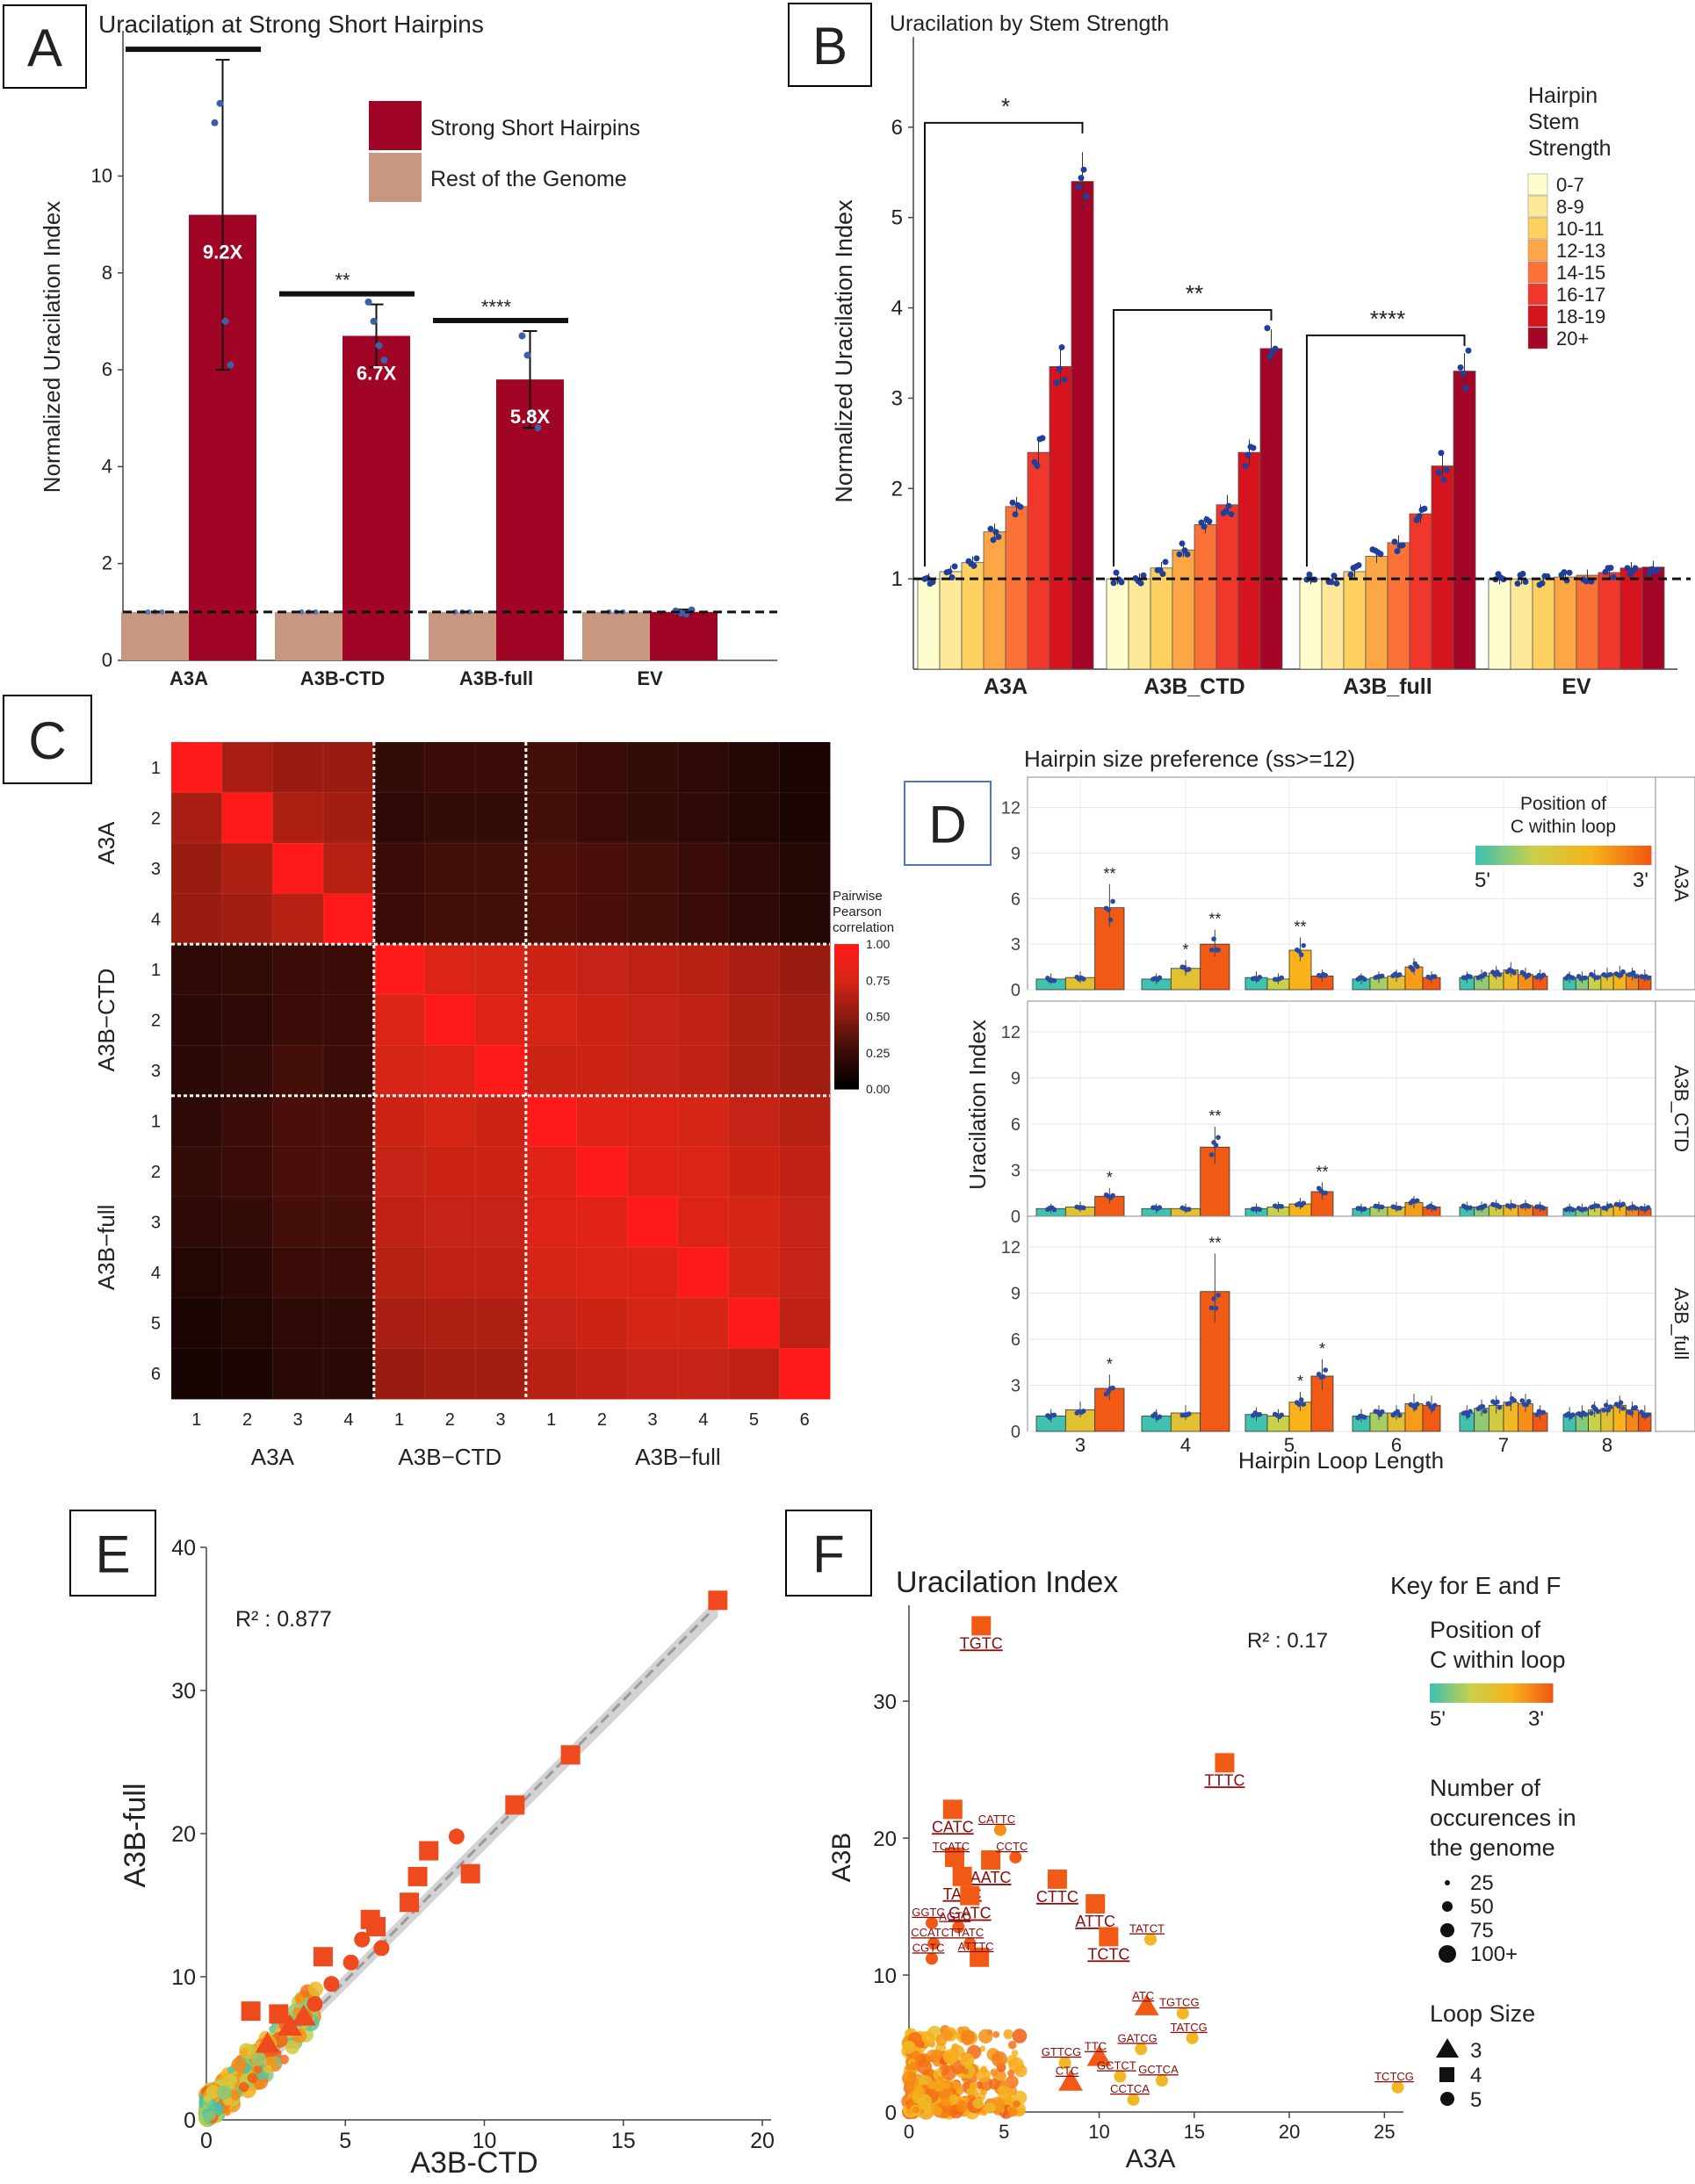  What do you see at coordinates (1476, 1585) in the screenshot?
I see `panel-f-key-title: Key for E and F` at bounding box center [1476, 1585].